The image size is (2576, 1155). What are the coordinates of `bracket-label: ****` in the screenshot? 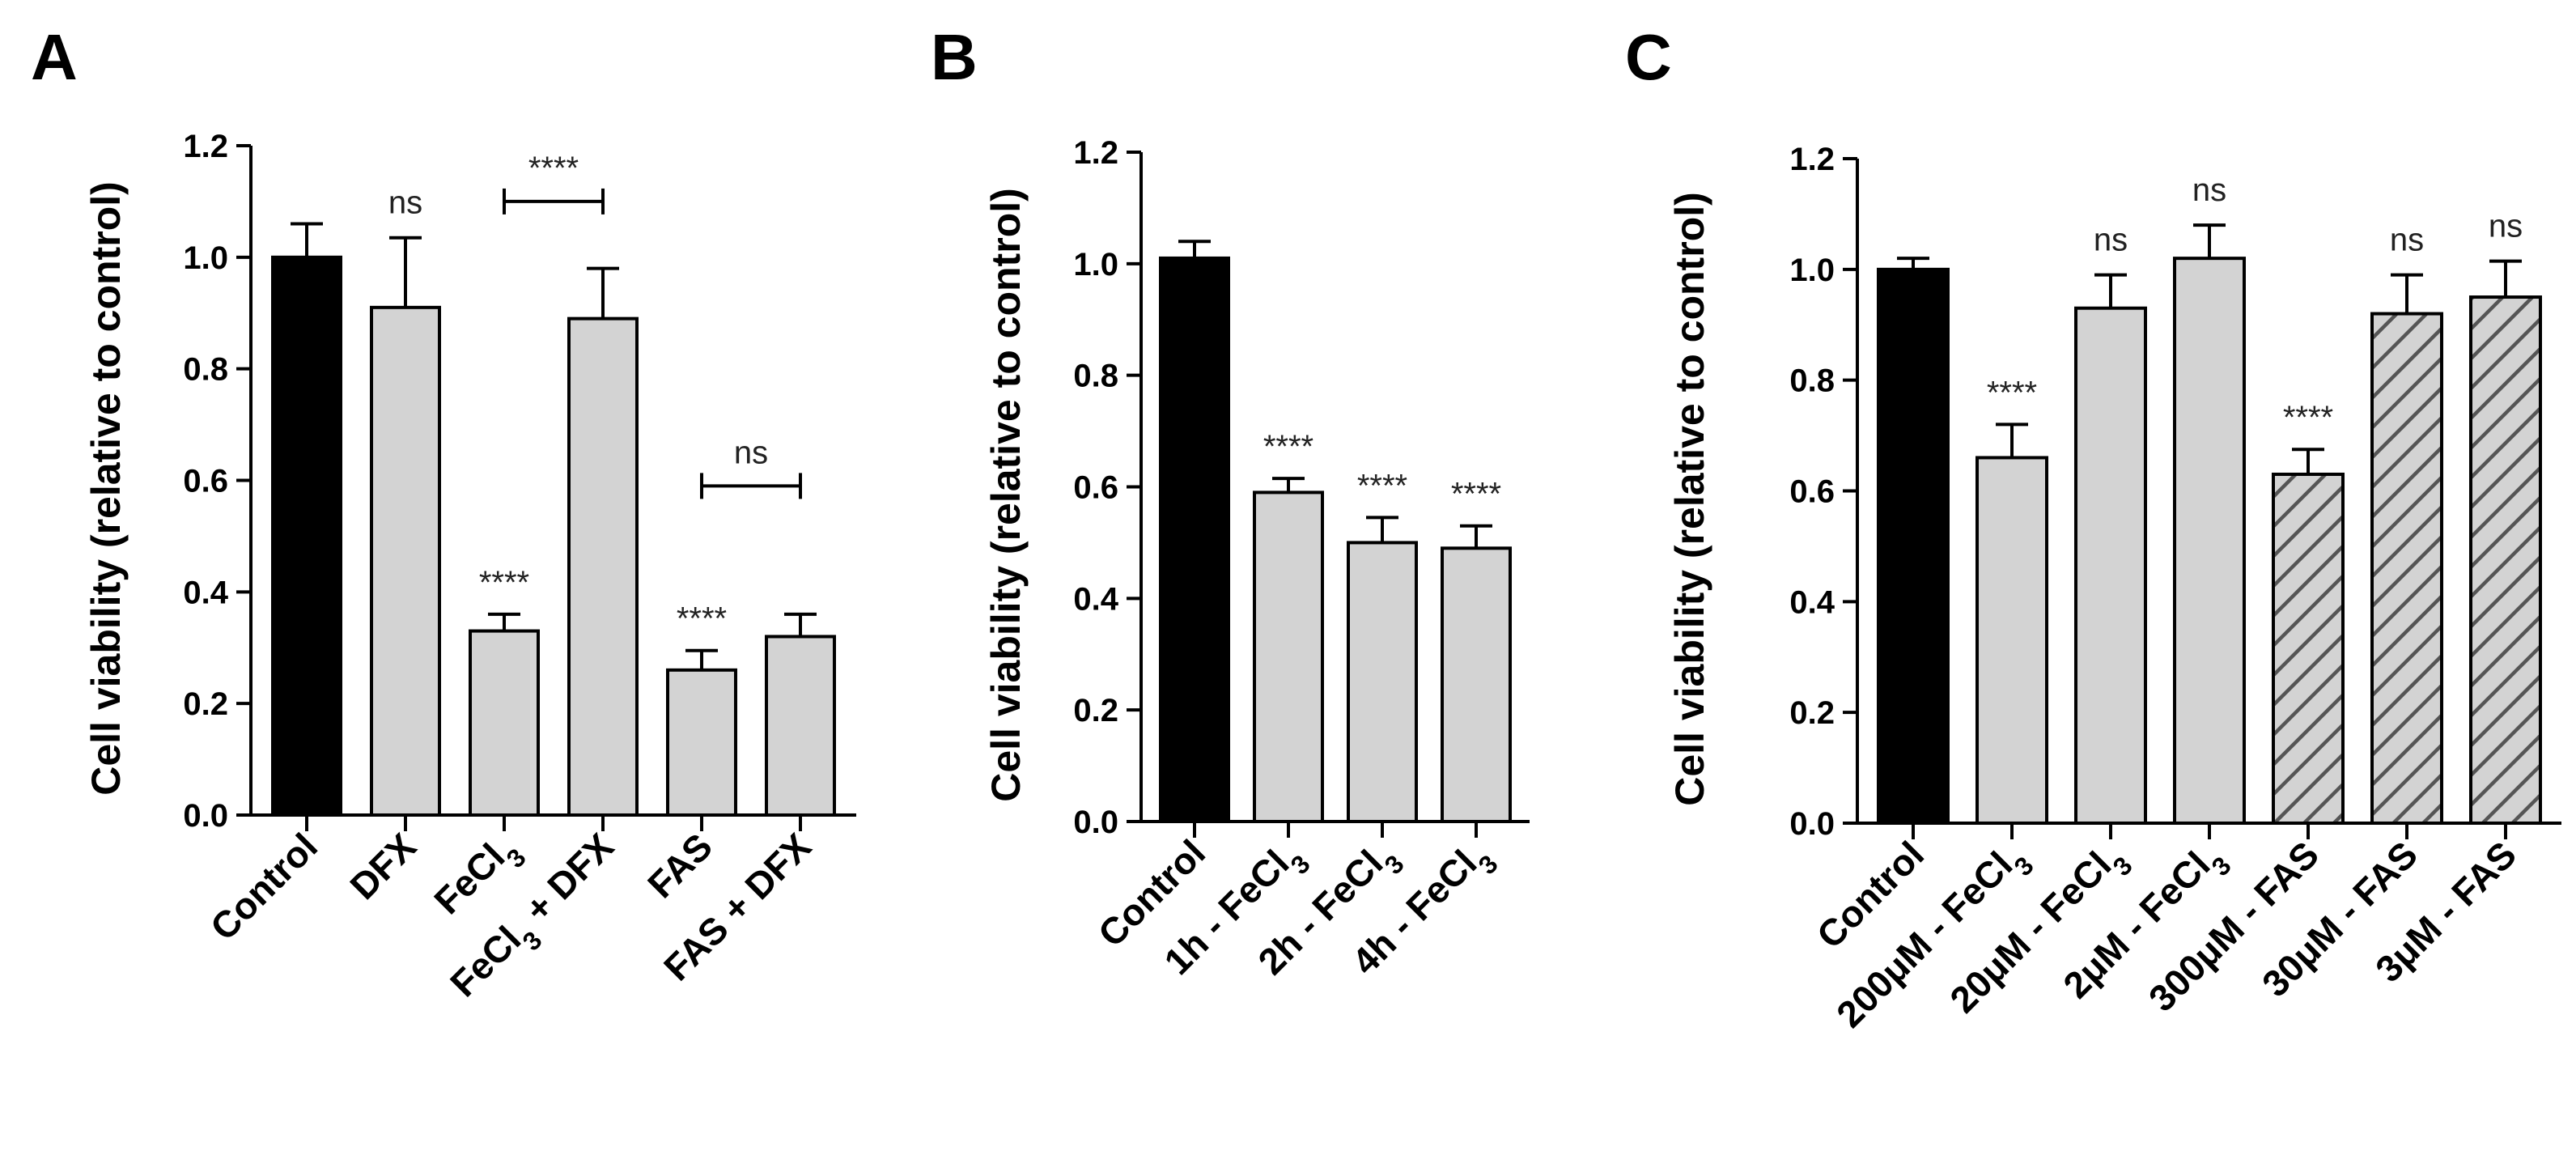 It's located at (553, 168).